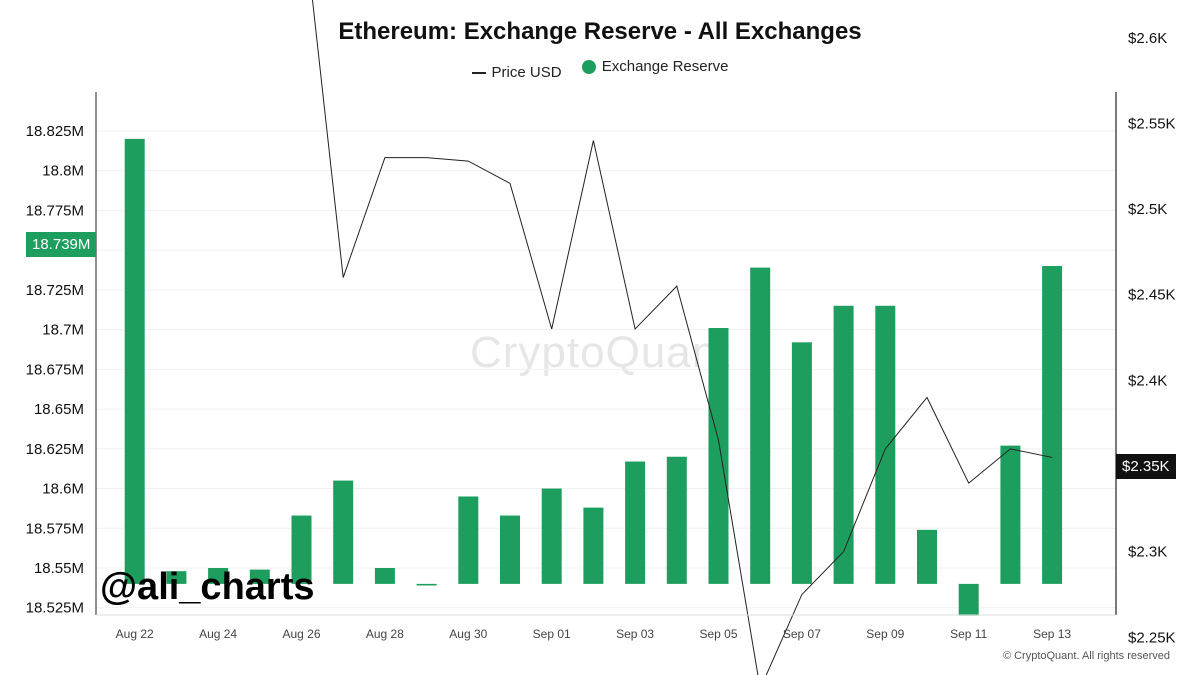 Image resolution: width=1200 pixels, height=675 pixels. I want to click on y-right-tick-label: $2.25K, so click(1152, 637).